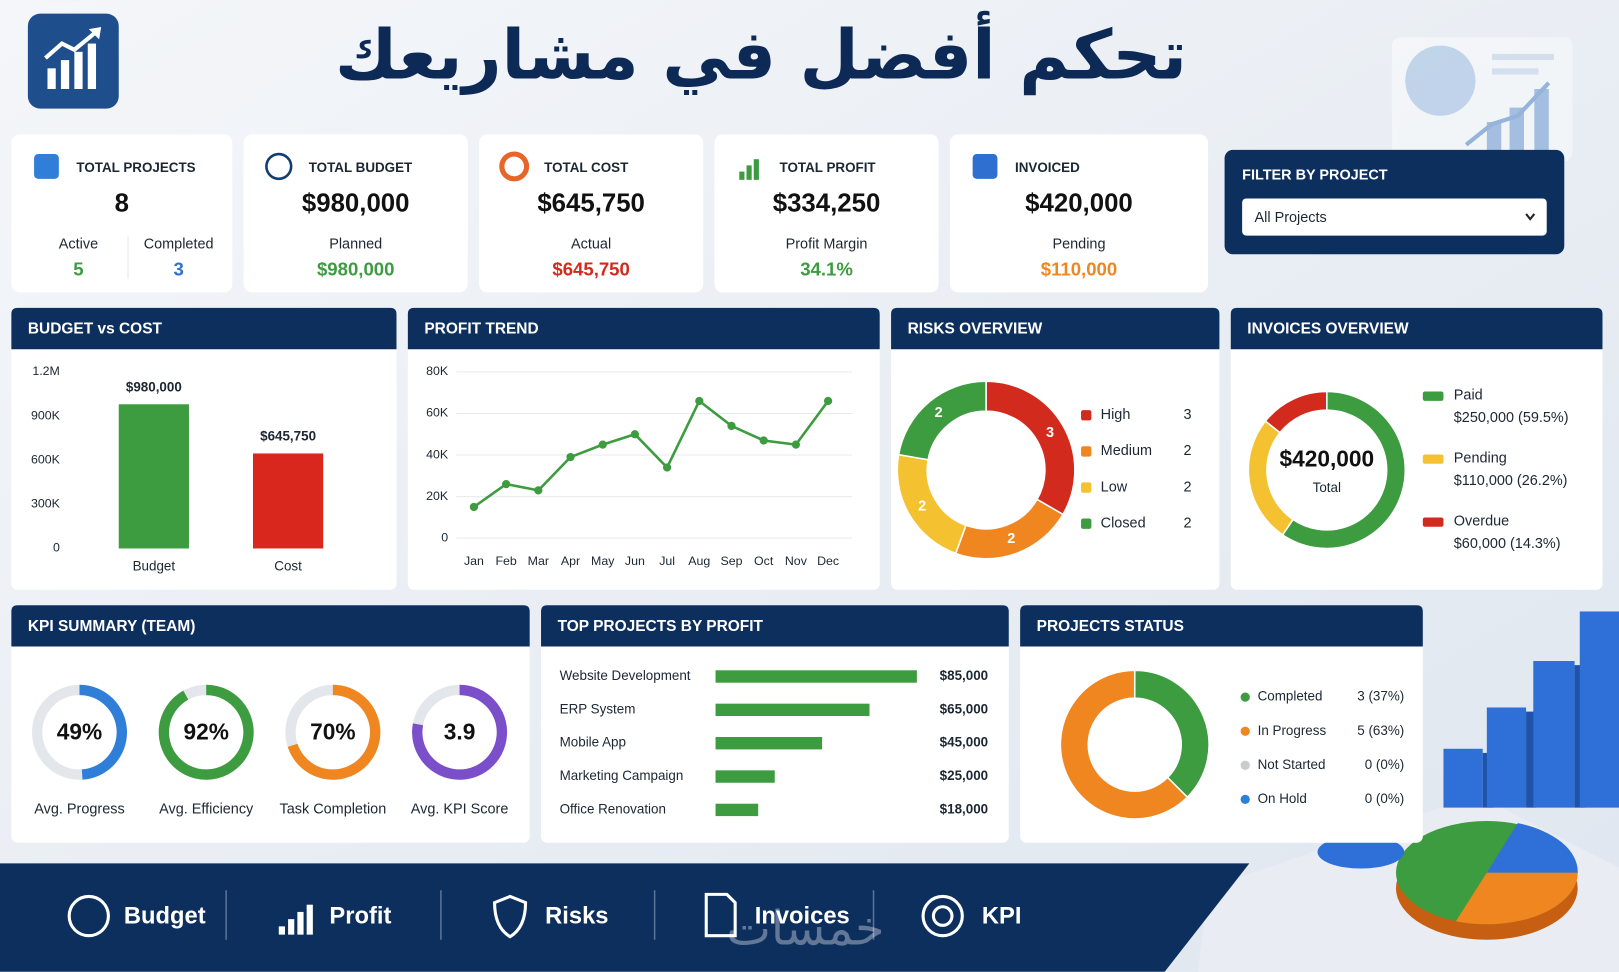 The height and width of the screenshot is (972, 1619). I want to click on select-box, so click(1394, 217).